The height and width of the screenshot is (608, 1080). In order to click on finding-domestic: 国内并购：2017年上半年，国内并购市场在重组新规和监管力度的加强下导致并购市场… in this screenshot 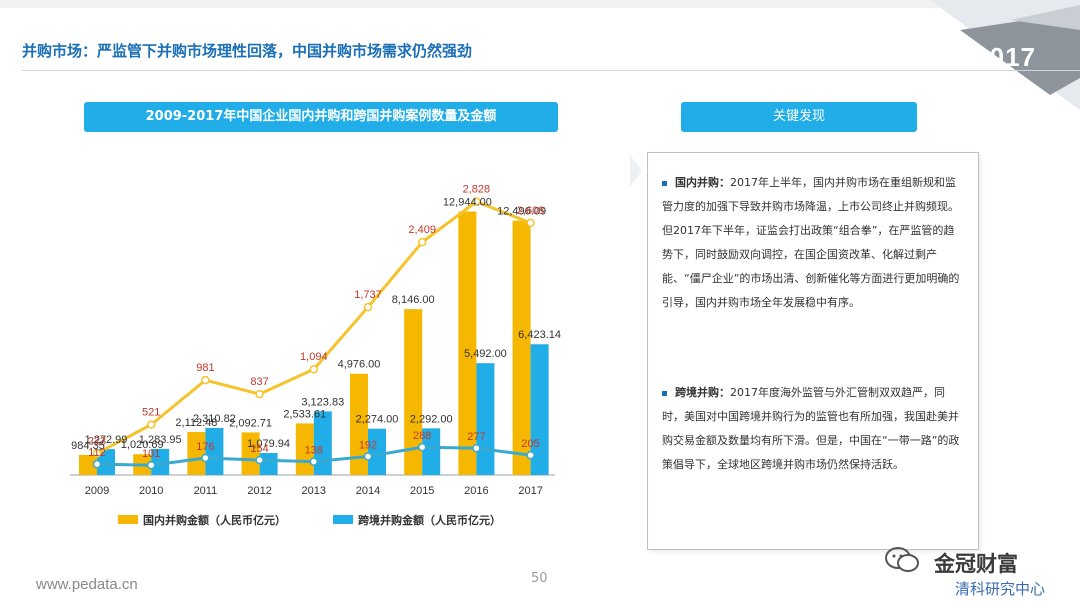, I will do `click(812, 243)`.